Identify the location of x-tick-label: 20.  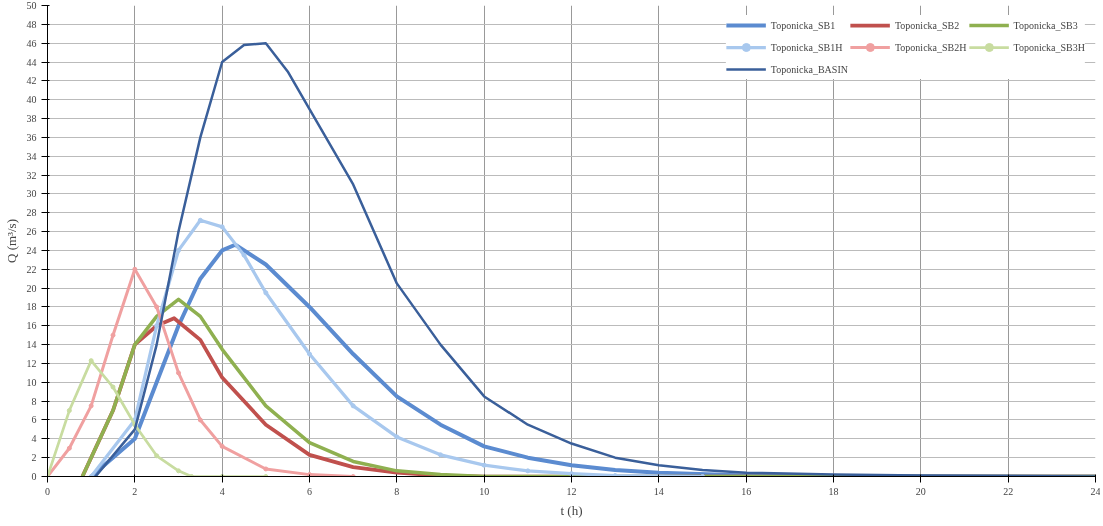
(920, 491).